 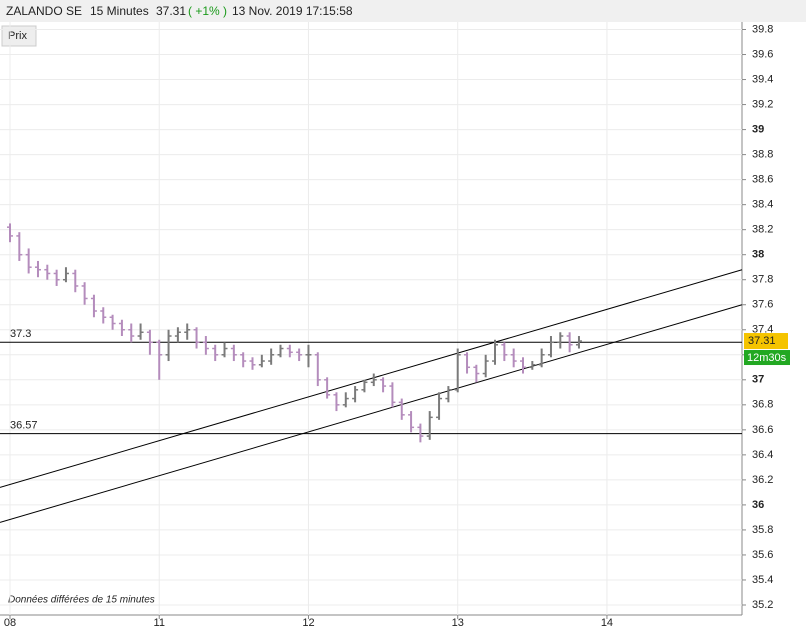 I want to click on y-tick-label: 39.6, so click(x=762, y=54).